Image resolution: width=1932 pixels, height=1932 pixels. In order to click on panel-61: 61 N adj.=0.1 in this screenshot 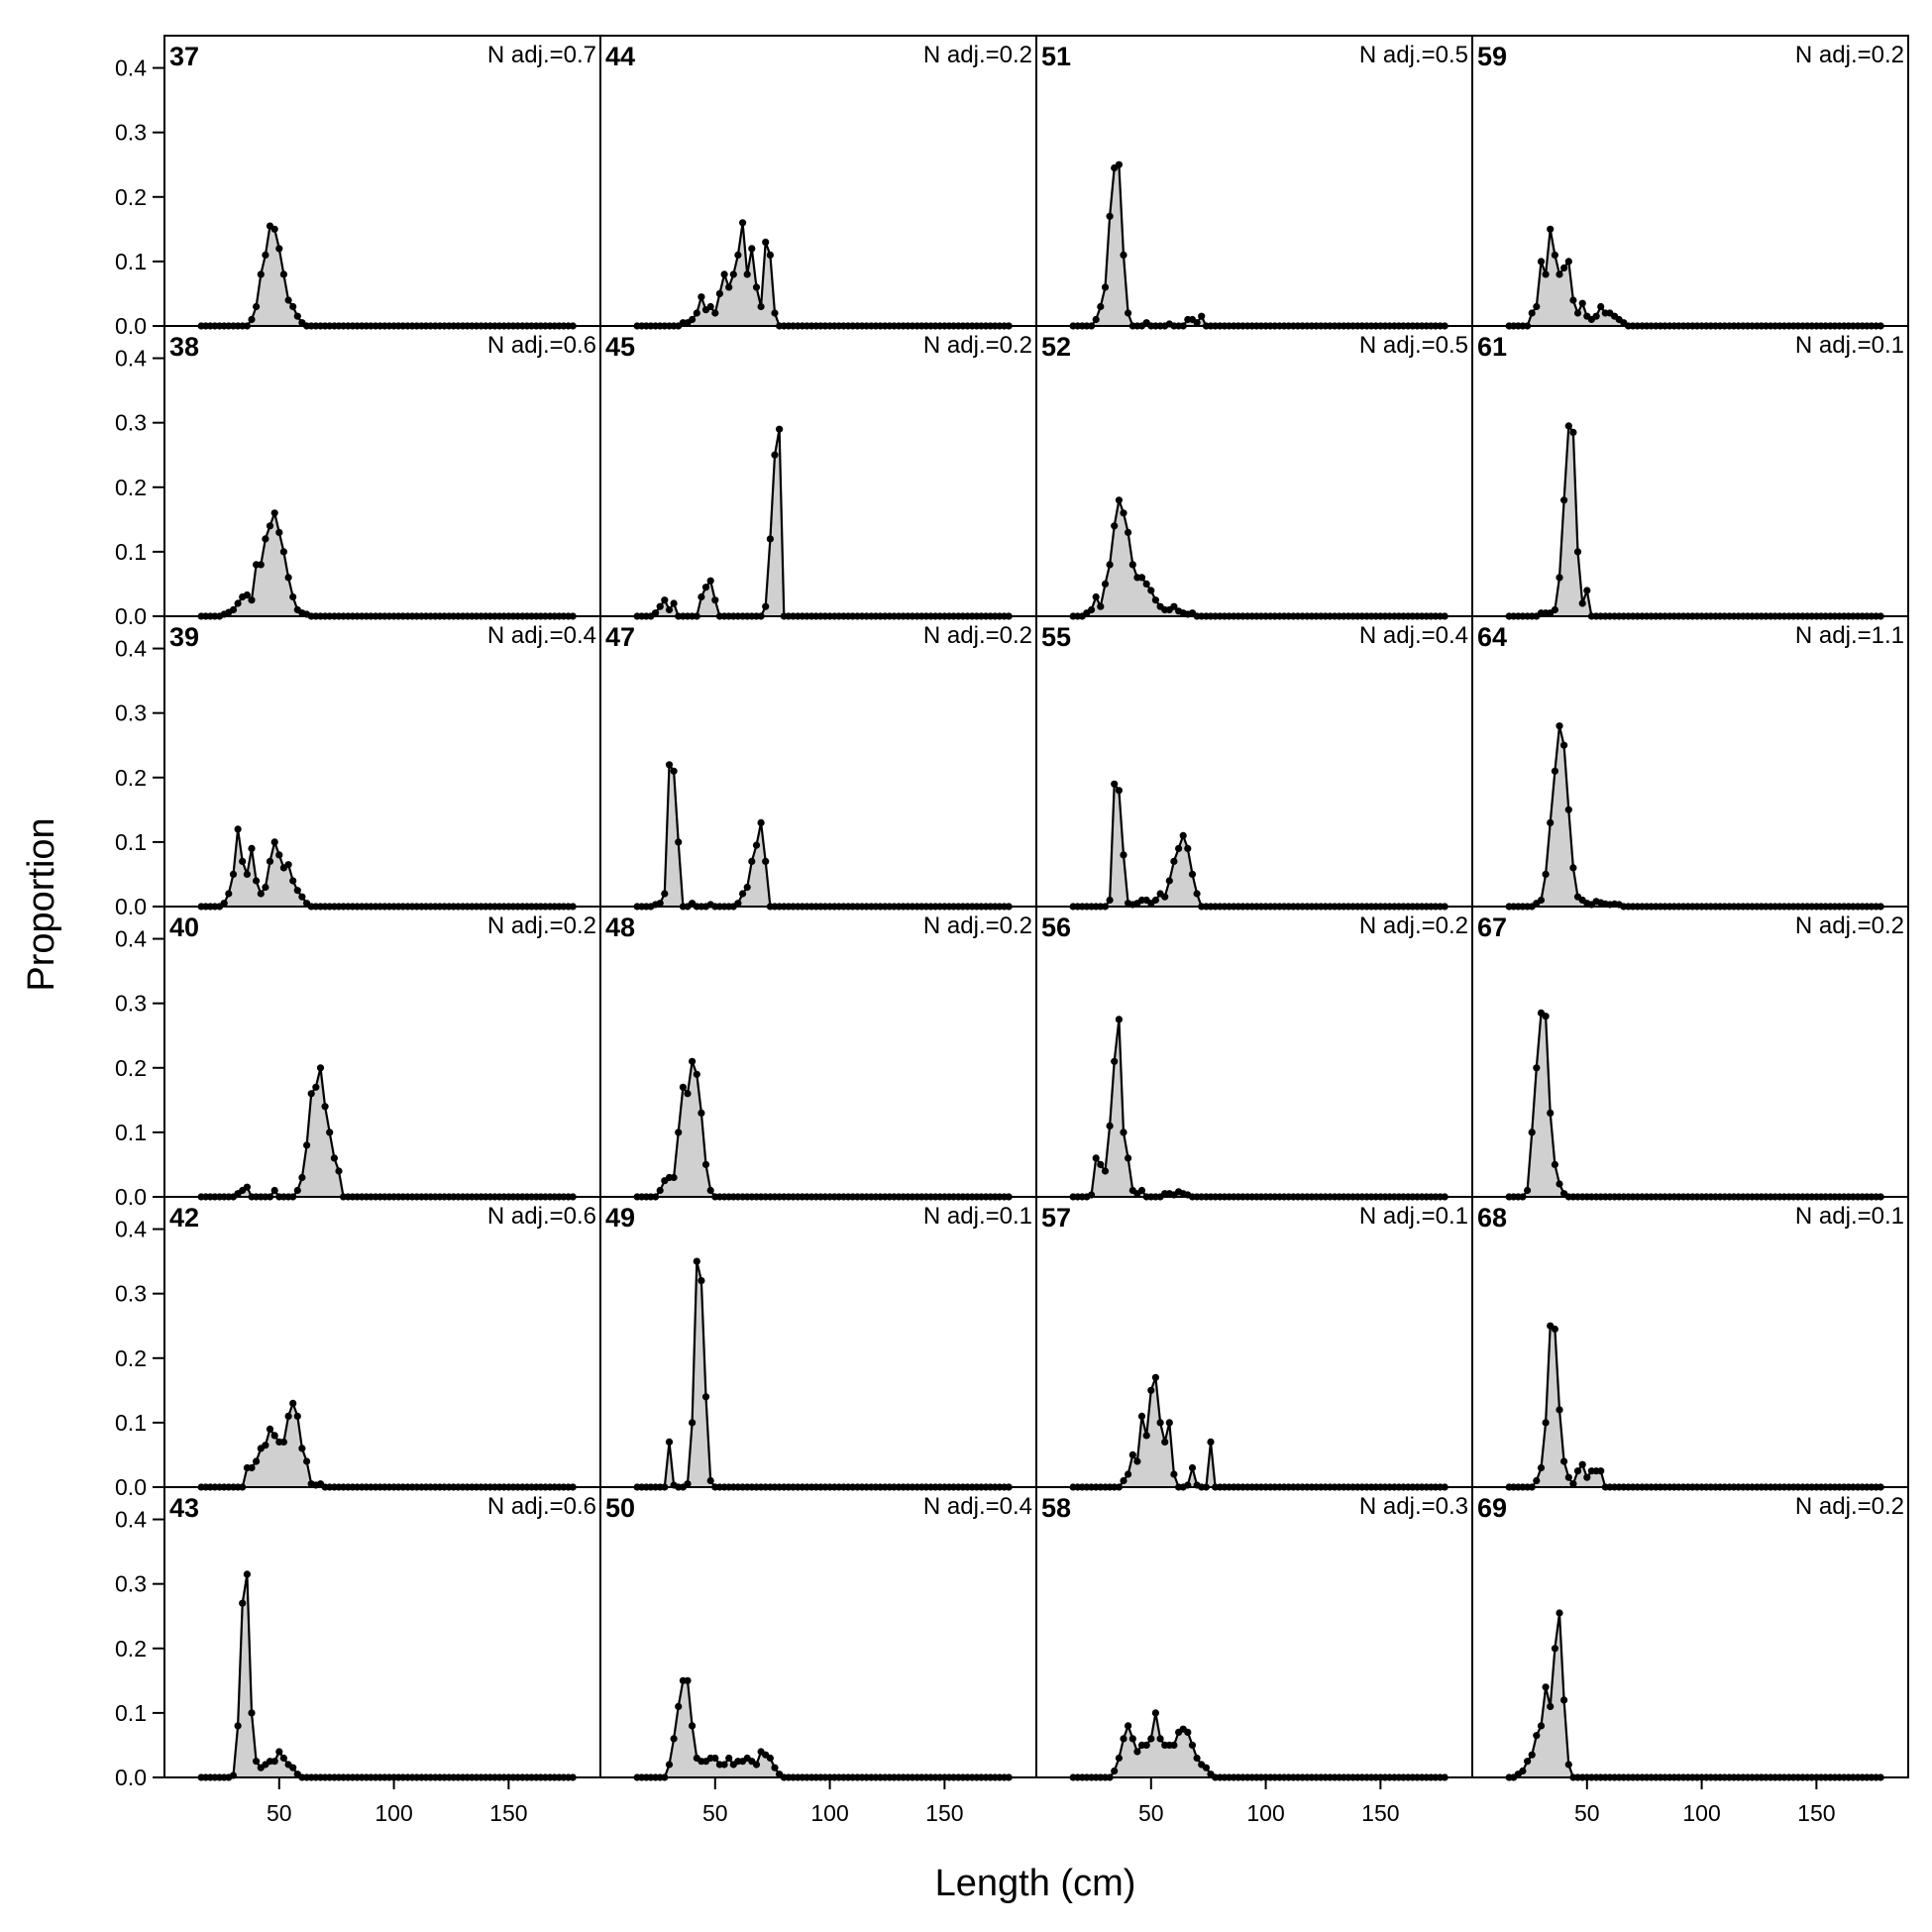, I will do `click(1690, 472)`.